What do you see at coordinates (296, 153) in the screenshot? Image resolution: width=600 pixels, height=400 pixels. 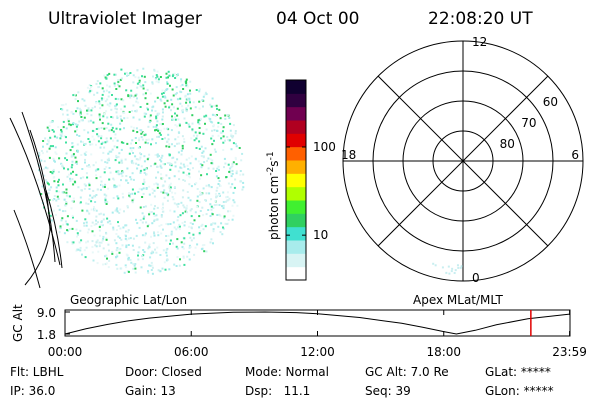 I see `color-step` at bounding box center [296, 153].